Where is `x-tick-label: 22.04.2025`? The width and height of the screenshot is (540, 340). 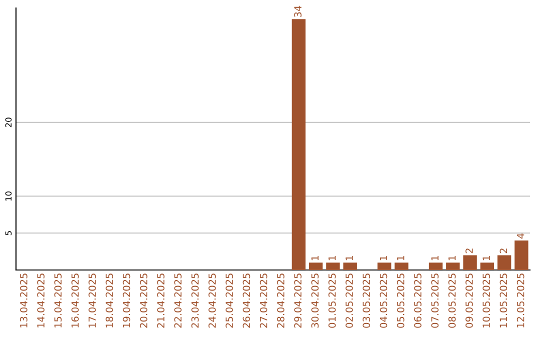
x-tick-label: 22.04.2025 is located at coordinates (178, 301).